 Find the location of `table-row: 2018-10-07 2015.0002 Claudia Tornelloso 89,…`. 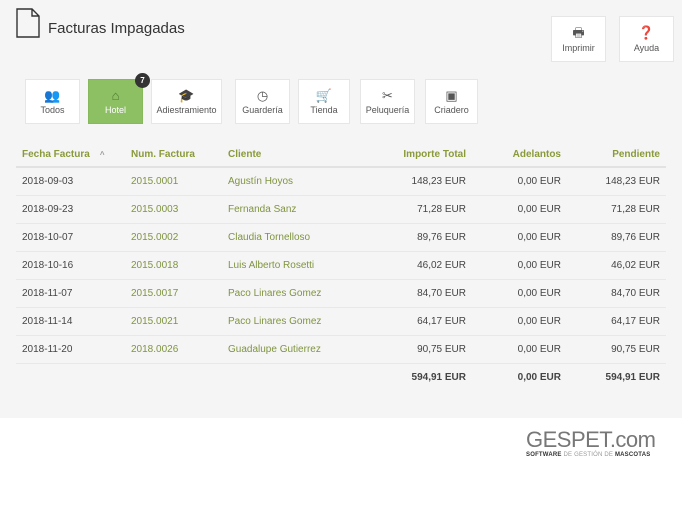

table-row: 2018-10-07 2015.0002 Claudia Tornelloso 89,… is located at coordinates (341, 237).